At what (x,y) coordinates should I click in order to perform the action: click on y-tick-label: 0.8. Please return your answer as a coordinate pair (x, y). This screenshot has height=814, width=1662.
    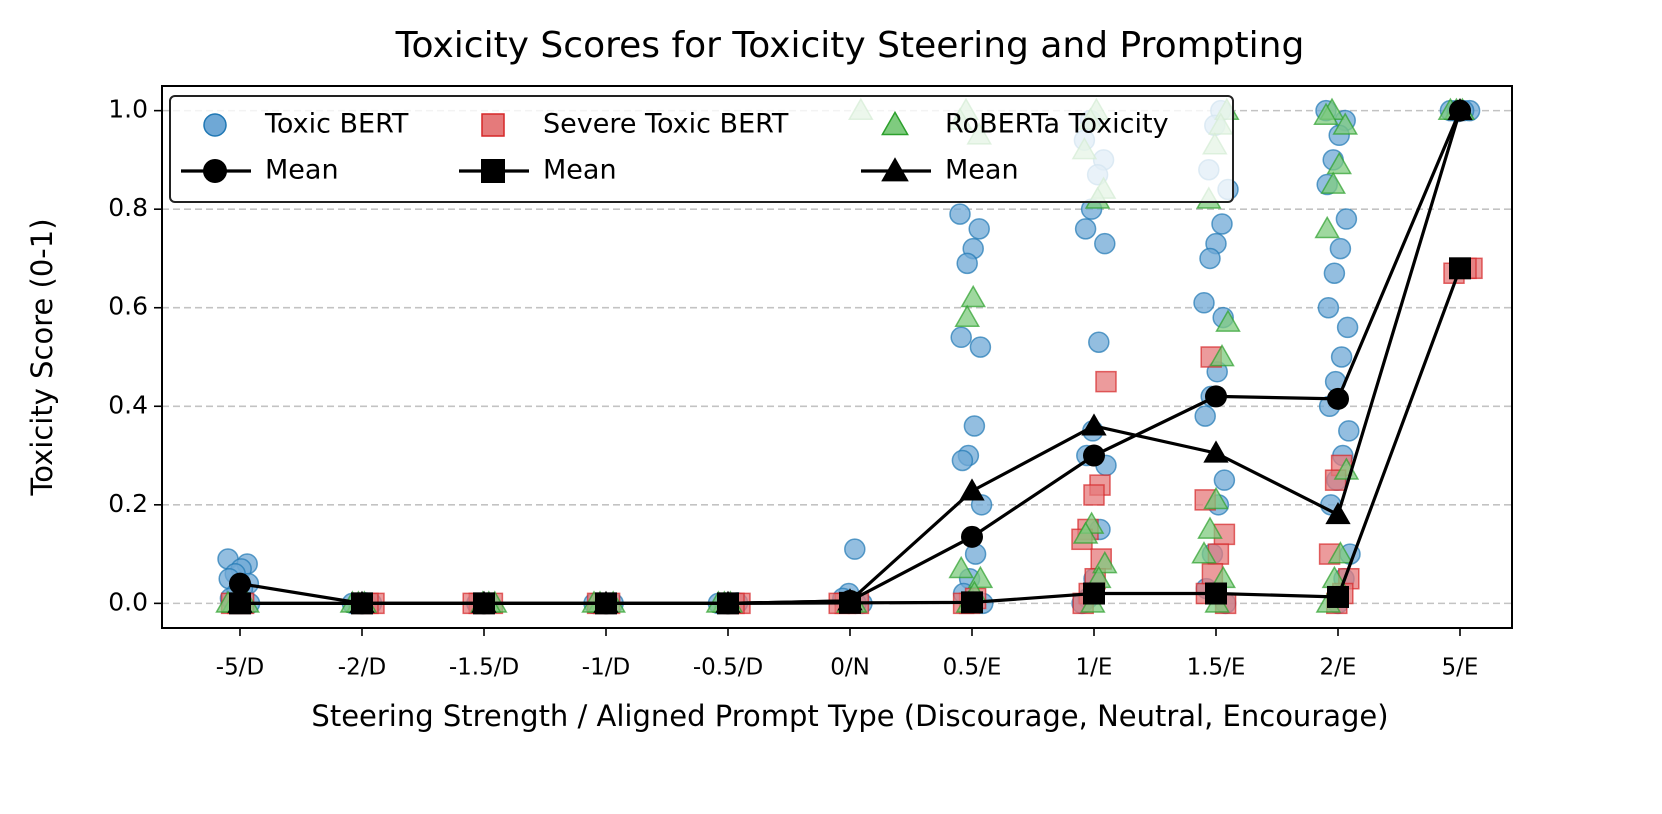
    Looking at the image, I should click on (128, 207).